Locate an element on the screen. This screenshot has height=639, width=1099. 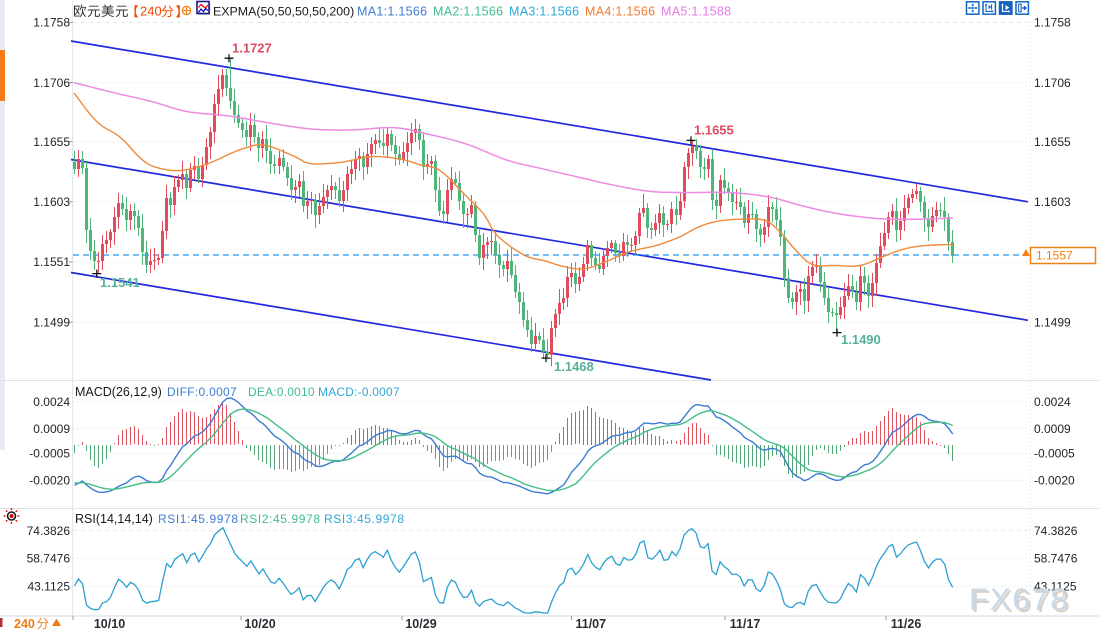
svg-text: 1.1557 is located at coordinates (1054, 256).